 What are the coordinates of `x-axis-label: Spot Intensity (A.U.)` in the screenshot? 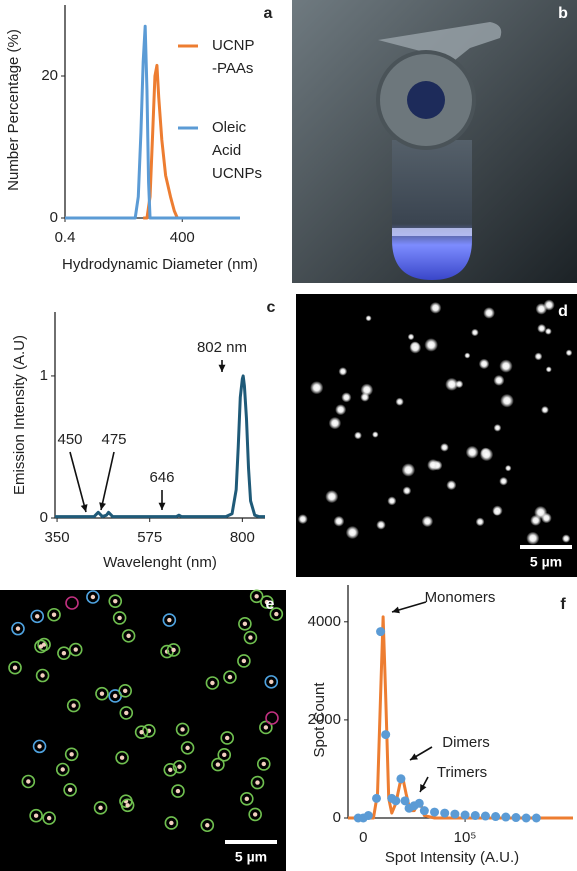 It's located at (452, 857).